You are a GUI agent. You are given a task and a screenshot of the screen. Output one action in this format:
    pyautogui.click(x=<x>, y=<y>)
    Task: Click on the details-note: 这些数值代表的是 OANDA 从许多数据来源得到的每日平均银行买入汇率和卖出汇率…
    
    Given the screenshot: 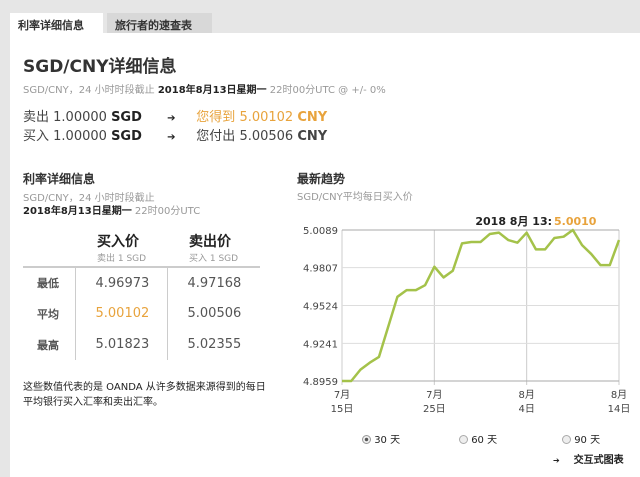 What is the action you would take?
    pyautogui.click(x=144, y=395)
    